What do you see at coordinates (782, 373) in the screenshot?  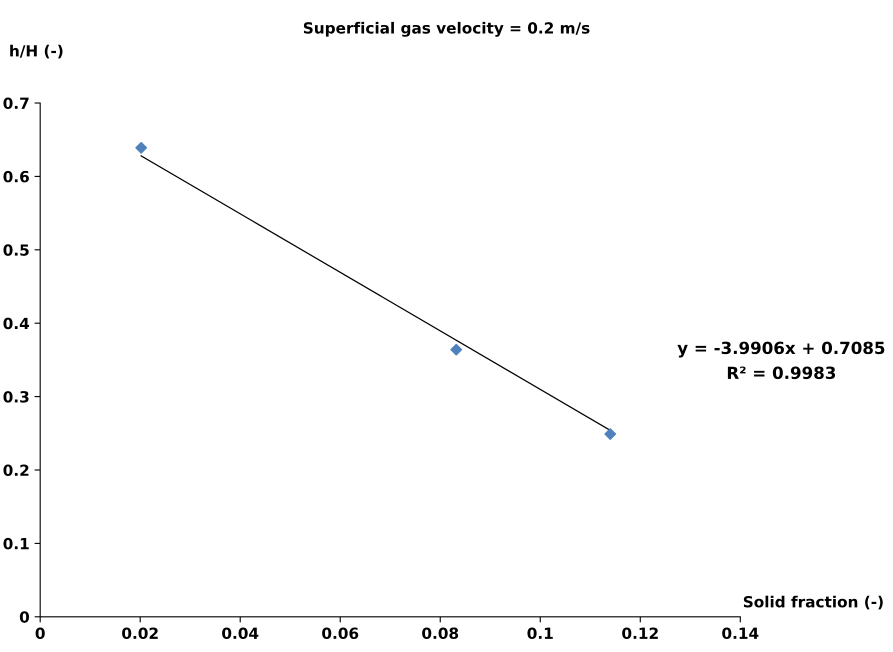 I see `annotation: R² = 0.9983` at bounding box center [782, 373].